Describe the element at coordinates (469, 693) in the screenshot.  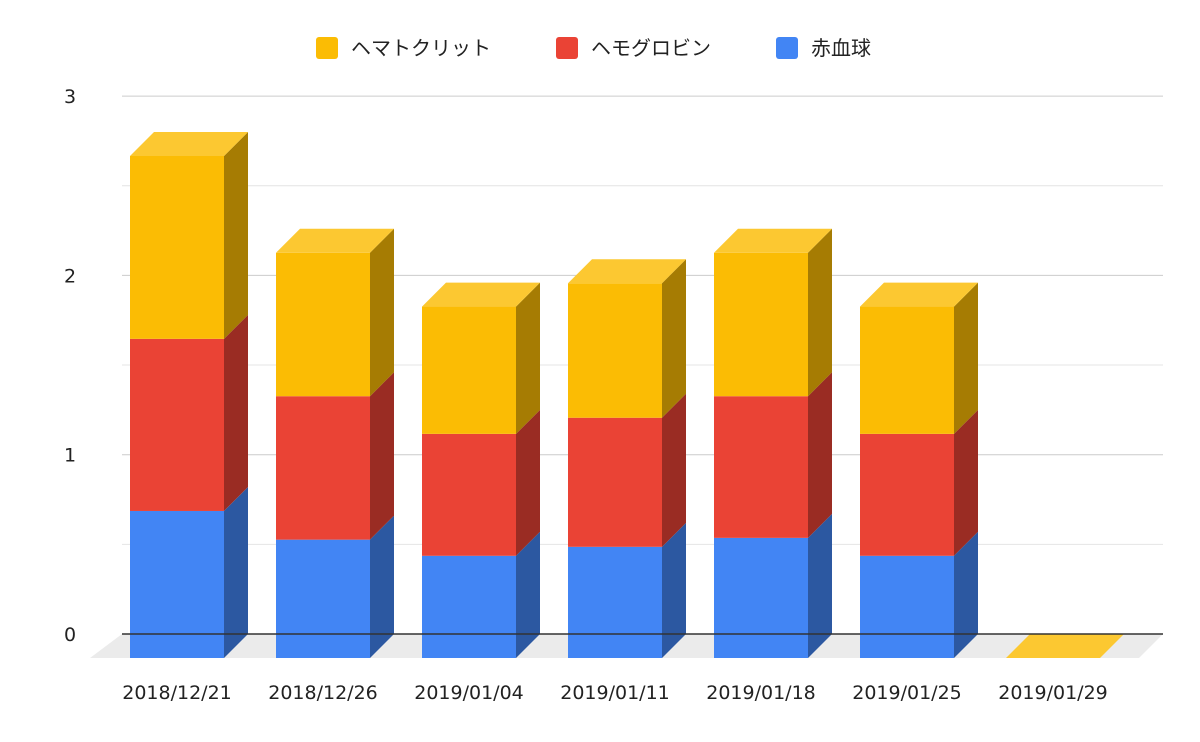
I see `x-tick-label: 2019/01/04` at that location.